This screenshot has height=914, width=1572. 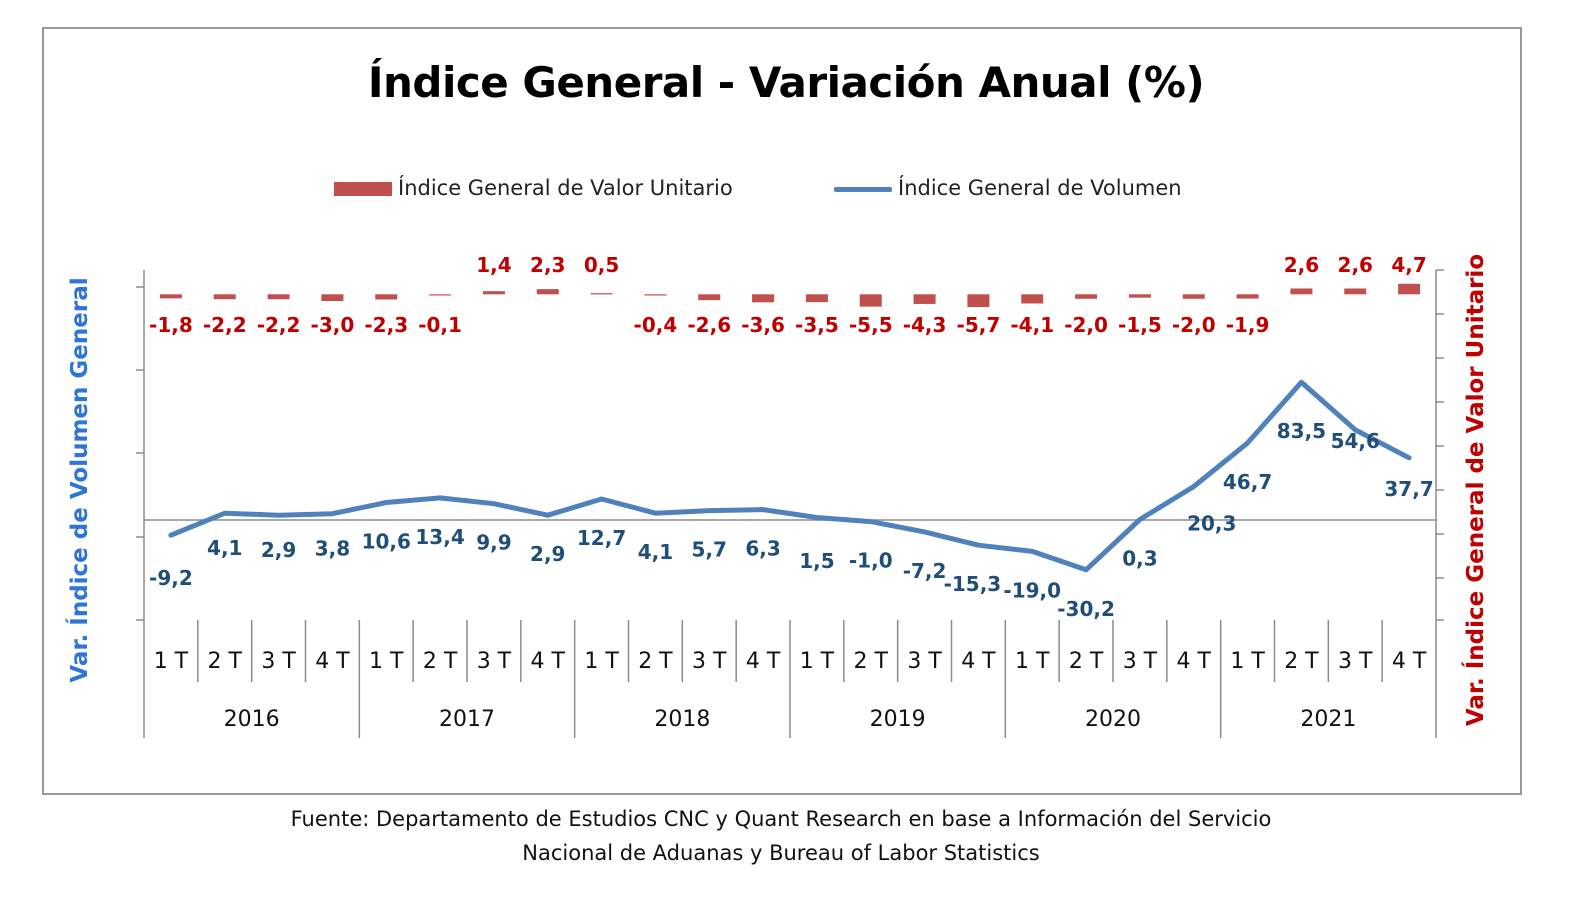 I want to click on legend-item-valor-unitario: Índice General de Valor Unitario, so click(x=533, y=188).